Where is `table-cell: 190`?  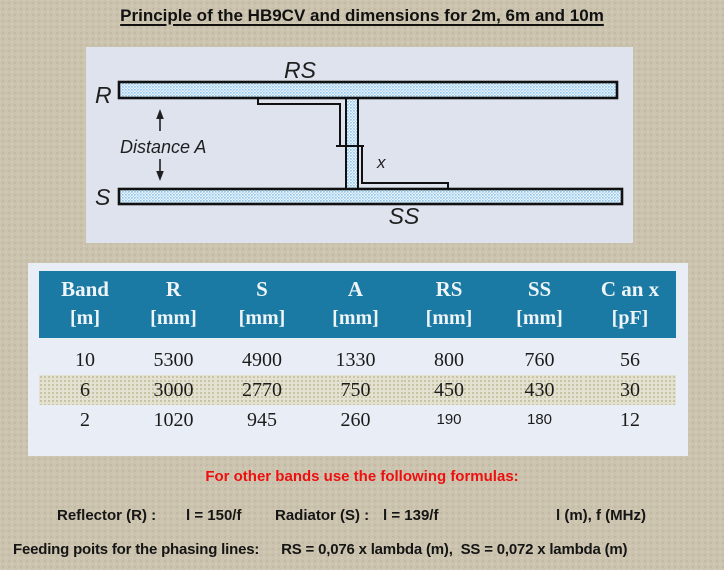 table-cell: 190 is located at coordinates (449, 419).